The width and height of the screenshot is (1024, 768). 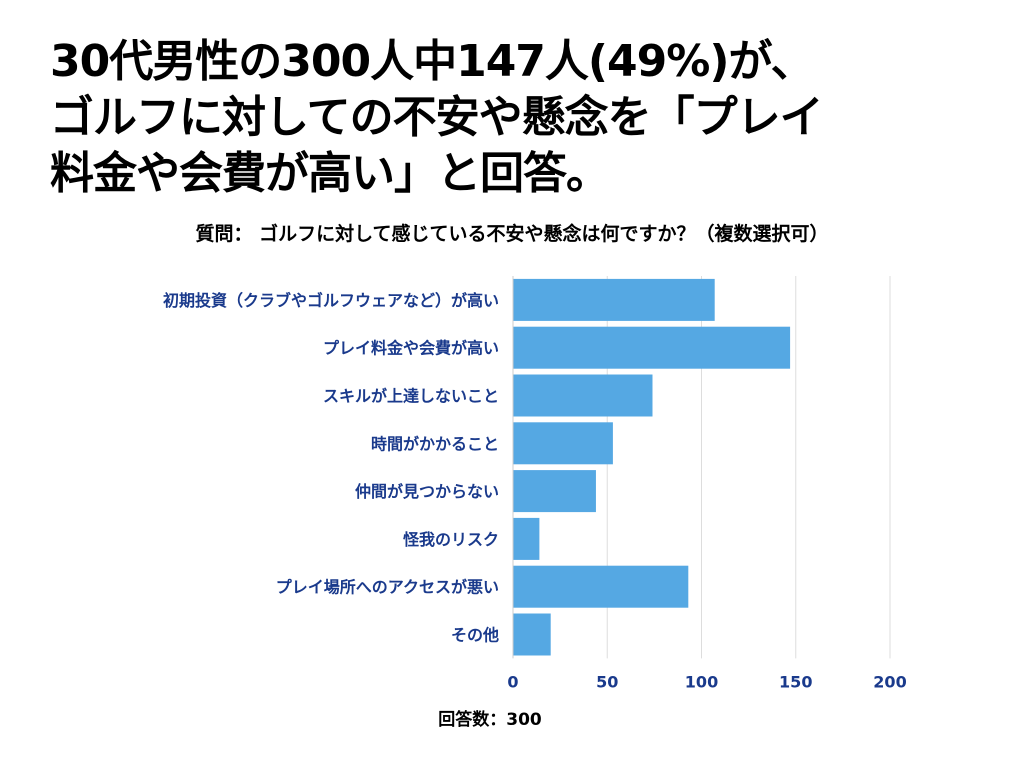 I want to click on category-label-0: 初期投資（クラブやゴルフウェアなど）が高い, so click(x=331, y=300).